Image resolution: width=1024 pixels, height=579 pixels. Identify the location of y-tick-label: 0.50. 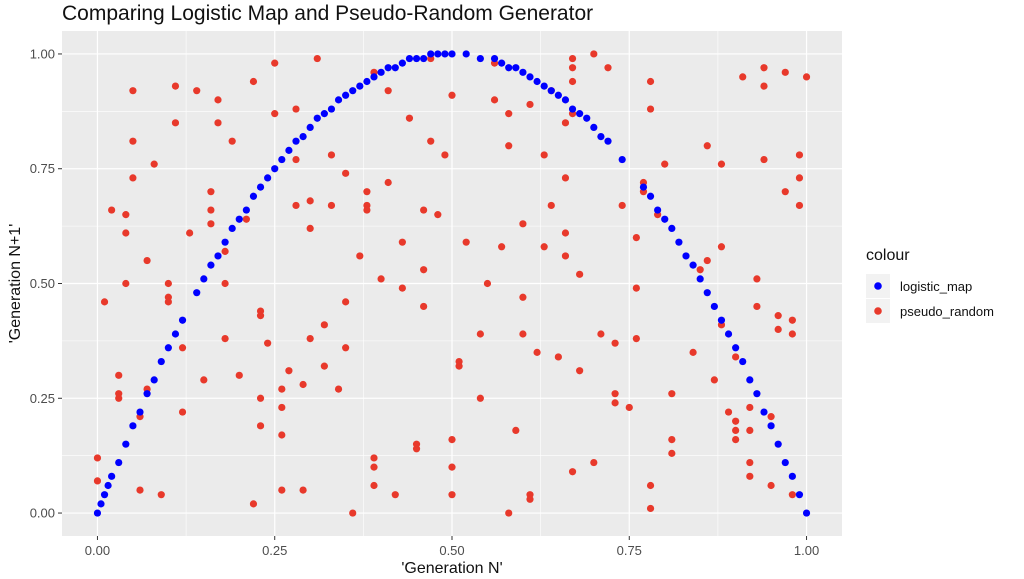
(42, 283).